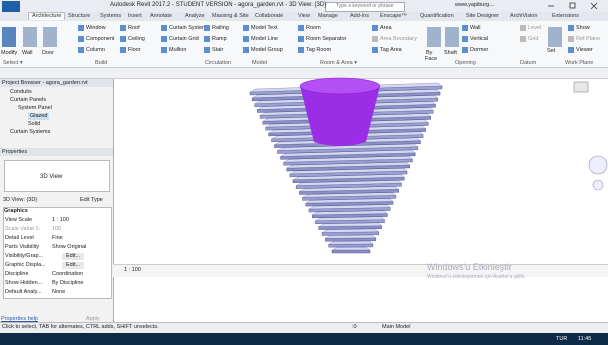 The image size is (608, 345). What do you see at coordinates (264, 28) in the screenshot?
I see `ribbon-button: Model Text` at bounding box center [264, 28].